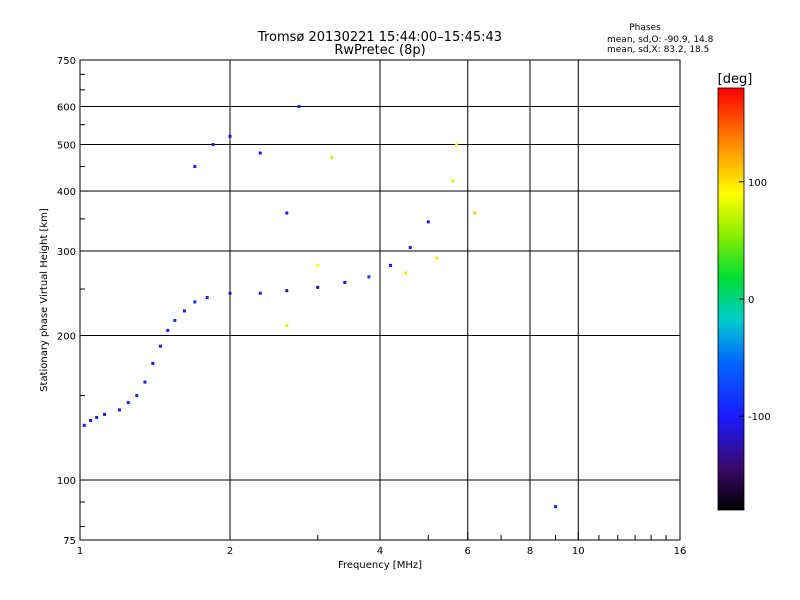 The image size is (800, 600). I want to click on x-tick-label: 4, so click(380, 551).